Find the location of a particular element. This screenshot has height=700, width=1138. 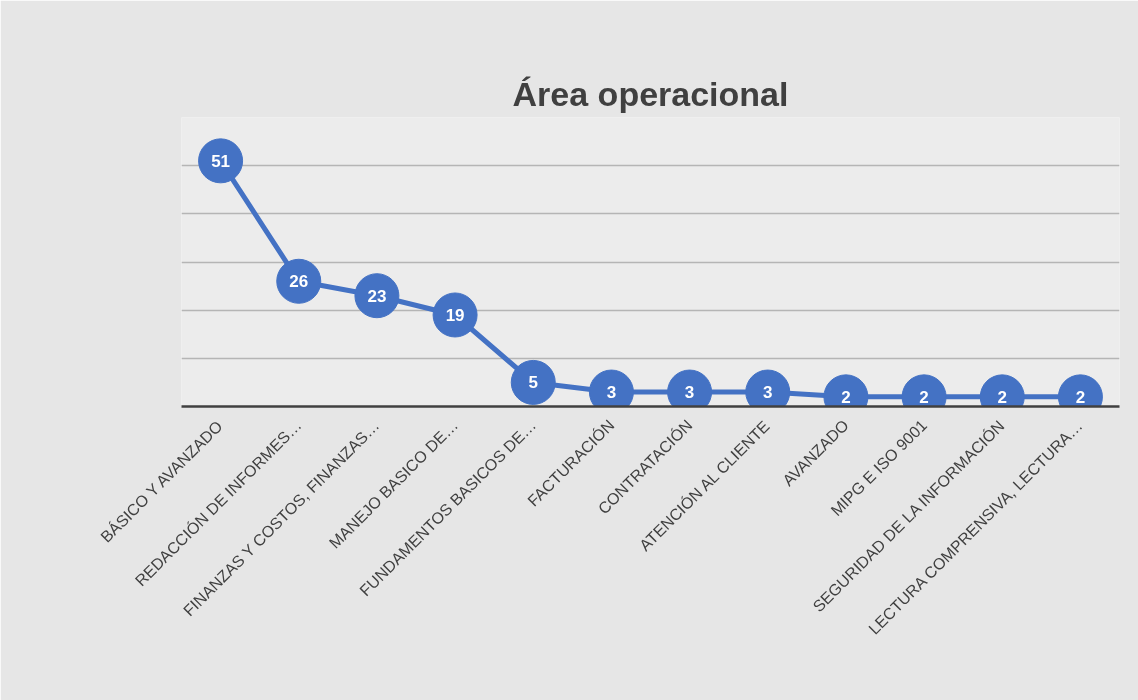

chart-title: Área operacional is located at coordinates (650, 93).